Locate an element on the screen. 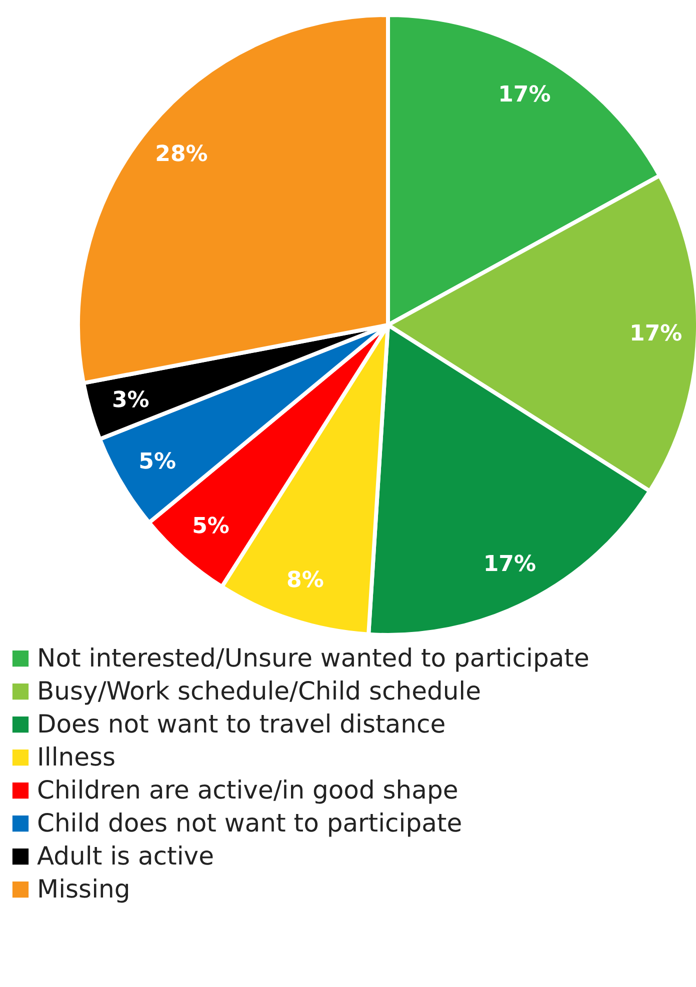  legend-label: Illness is located at coordinates (76, 757).